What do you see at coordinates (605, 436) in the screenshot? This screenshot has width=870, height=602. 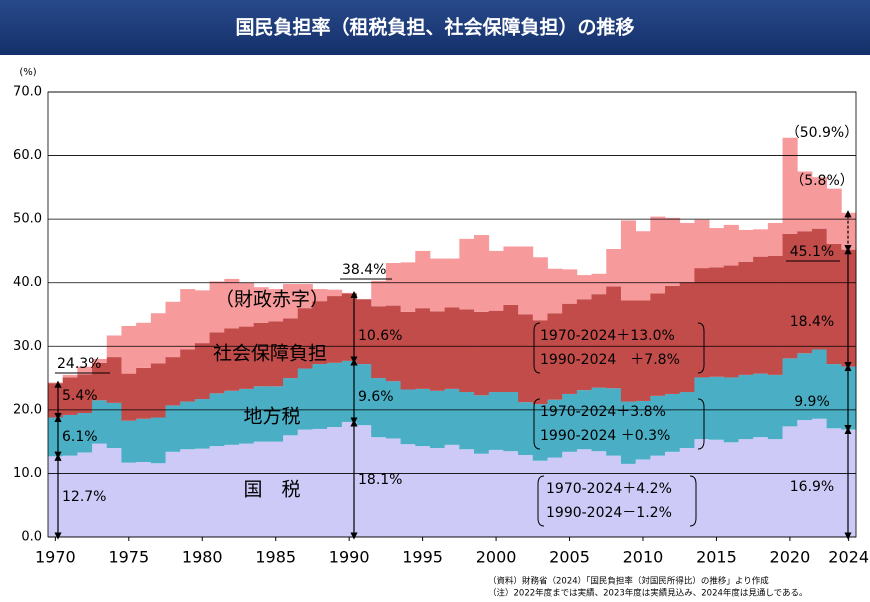 I see `annotation: 1990-2024 ＋0.3%` at bounding box center [605, 436].